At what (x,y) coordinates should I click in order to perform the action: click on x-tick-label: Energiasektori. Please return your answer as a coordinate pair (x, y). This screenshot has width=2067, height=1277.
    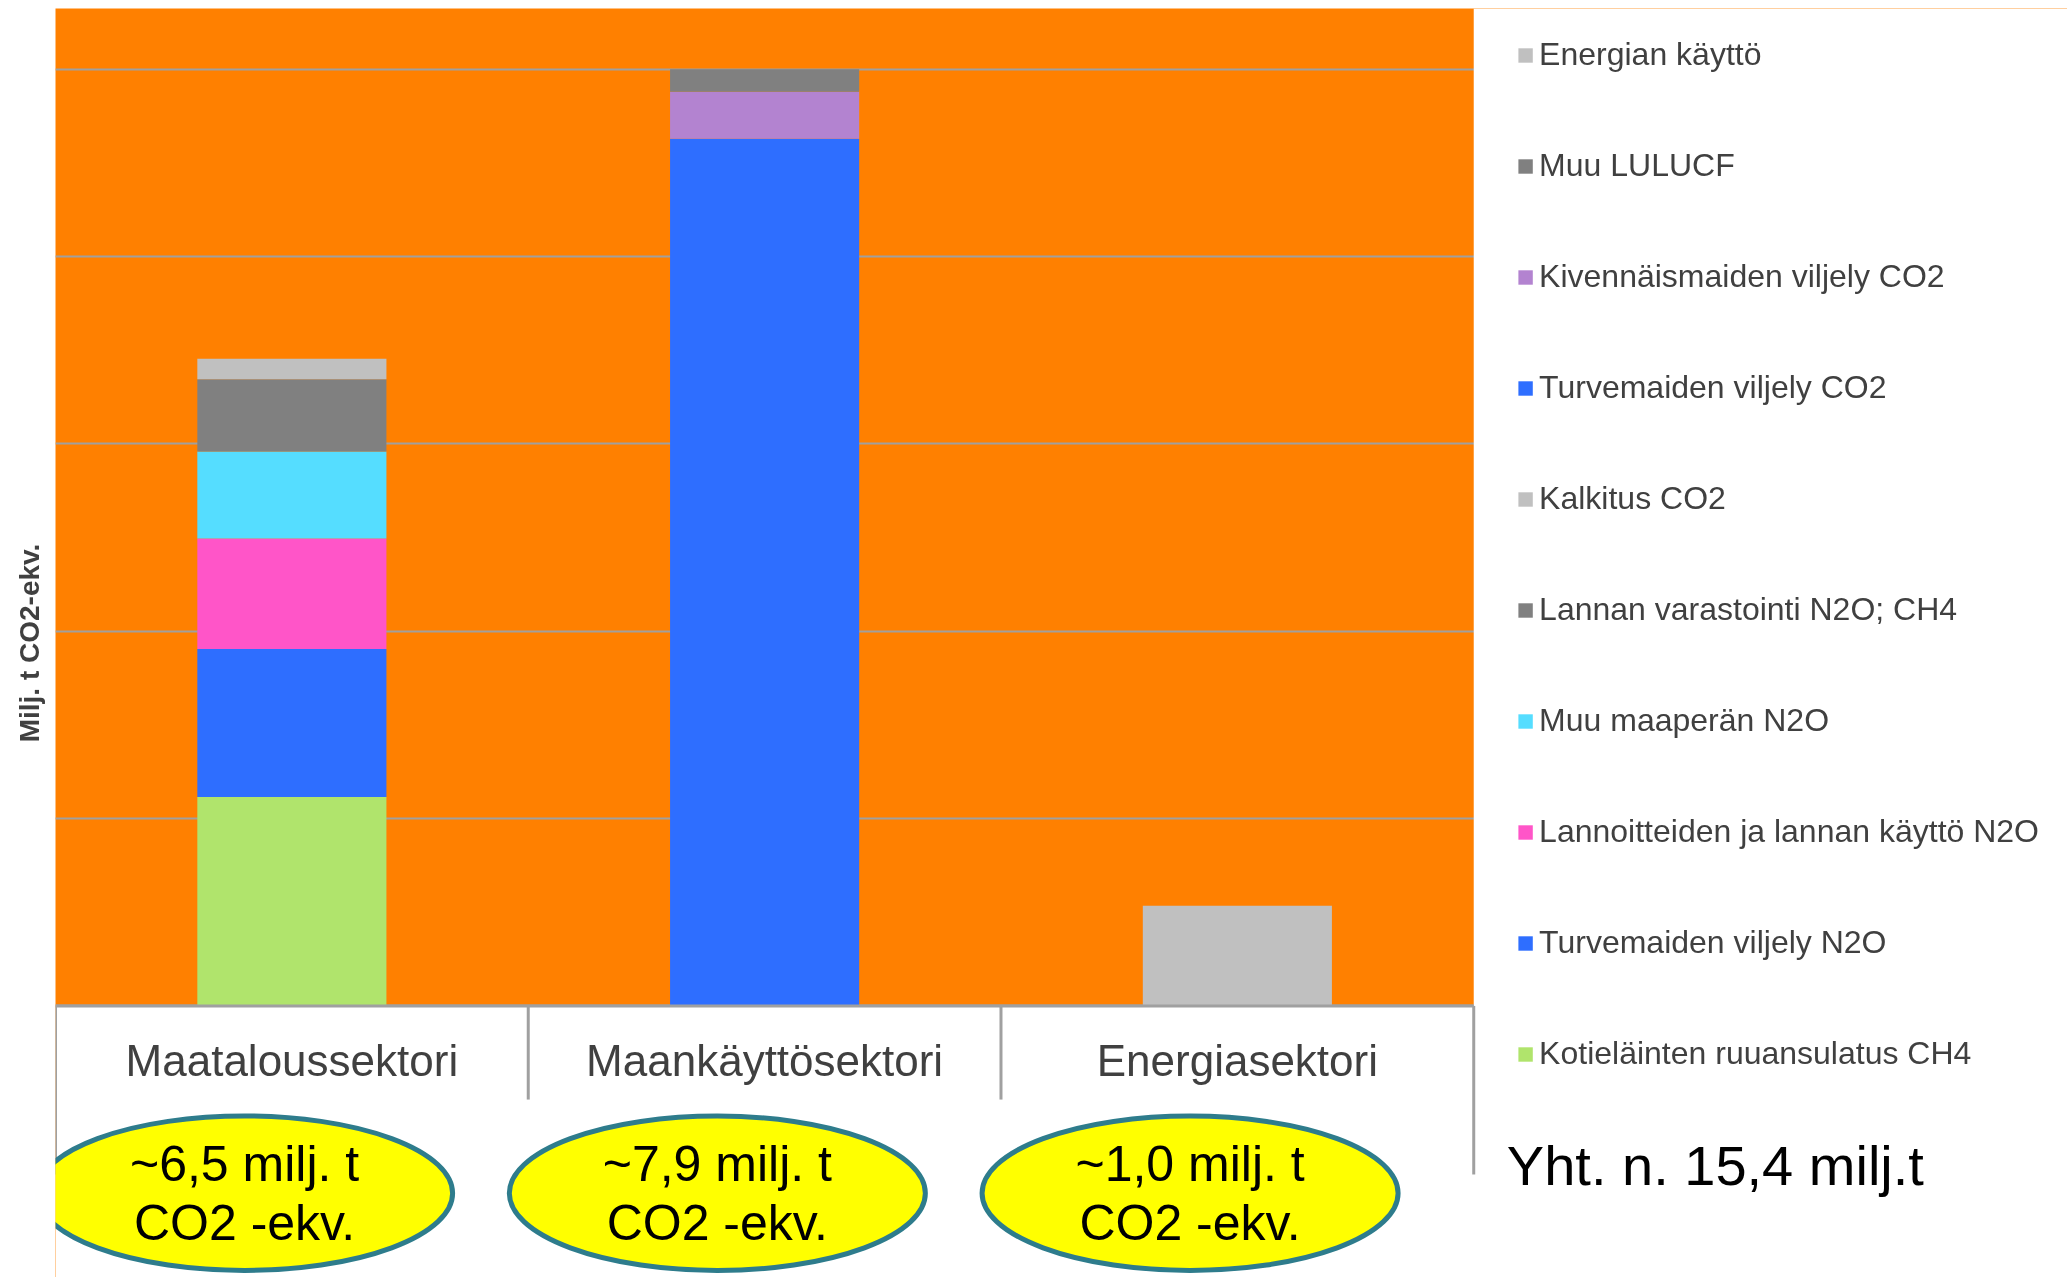
    Looking at the image, I should click on (1237, 1060).